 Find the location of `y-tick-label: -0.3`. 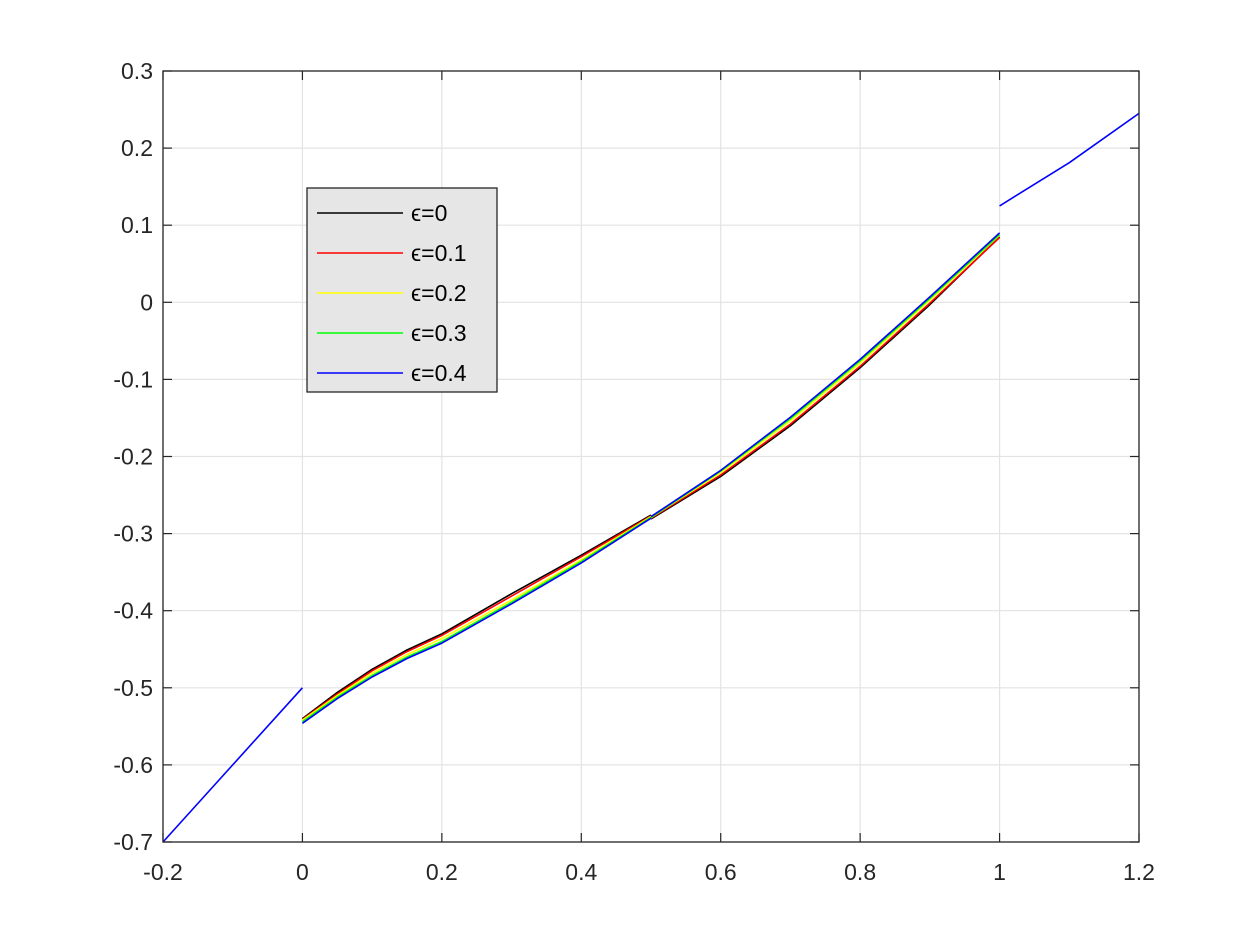

y-tick-label: -0.3 is located at coordinates (133, 534).